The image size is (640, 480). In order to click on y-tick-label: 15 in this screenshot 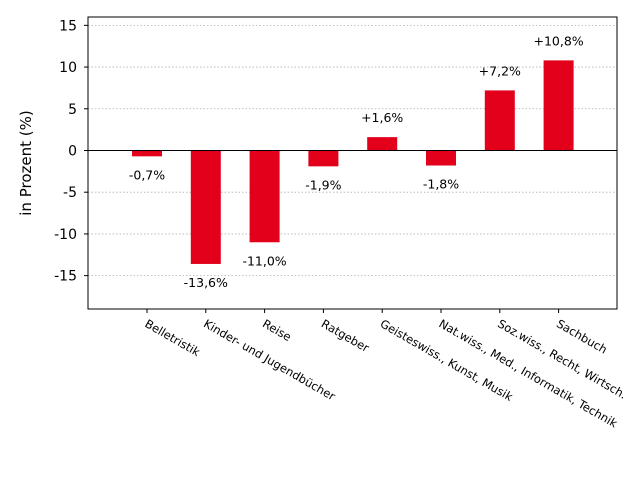, I will do `click(68, 26)`.